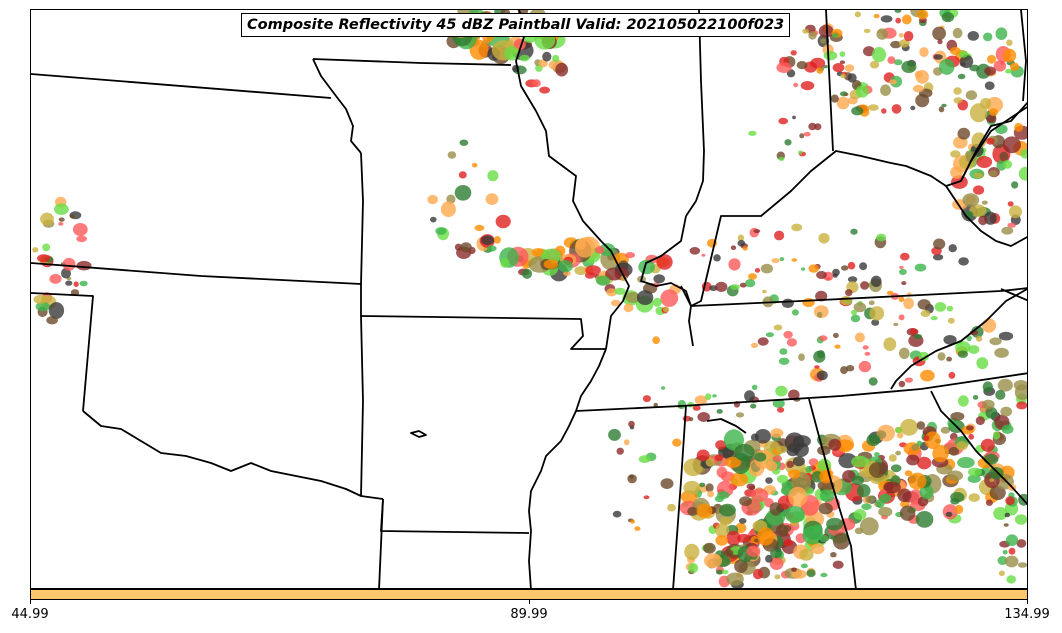 The height and width of the screenshot is (633, 1062). I want to click on border-tx-la, so click(381, 543).